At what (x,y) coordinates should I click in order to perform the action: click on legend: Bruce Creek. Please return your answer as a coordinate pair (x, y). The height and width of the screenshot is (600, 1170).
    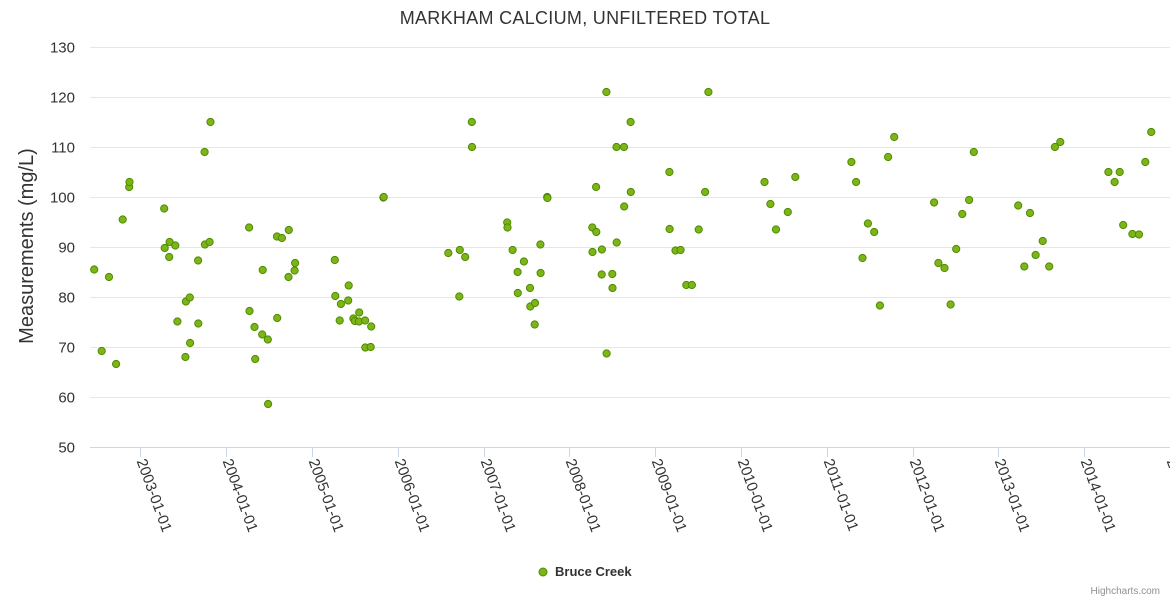
    Looking at the image, I should click on (585, 571).